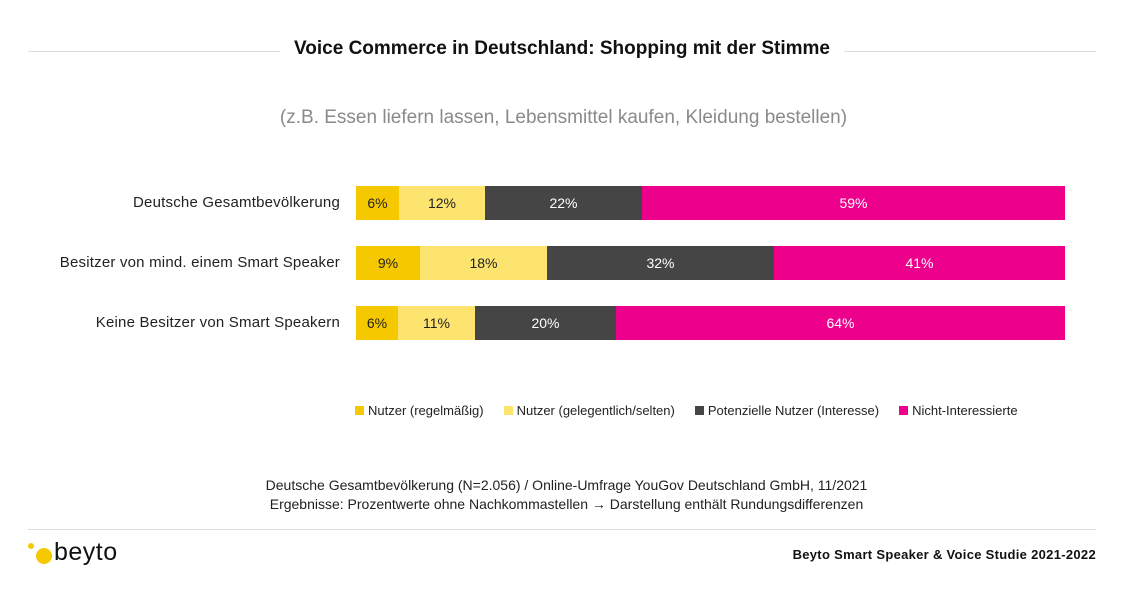 The width and height of the screenshot is (1127, 599). I want to click on legend-item: Nutzer (gelegentlich/selten), so click(589, 410).